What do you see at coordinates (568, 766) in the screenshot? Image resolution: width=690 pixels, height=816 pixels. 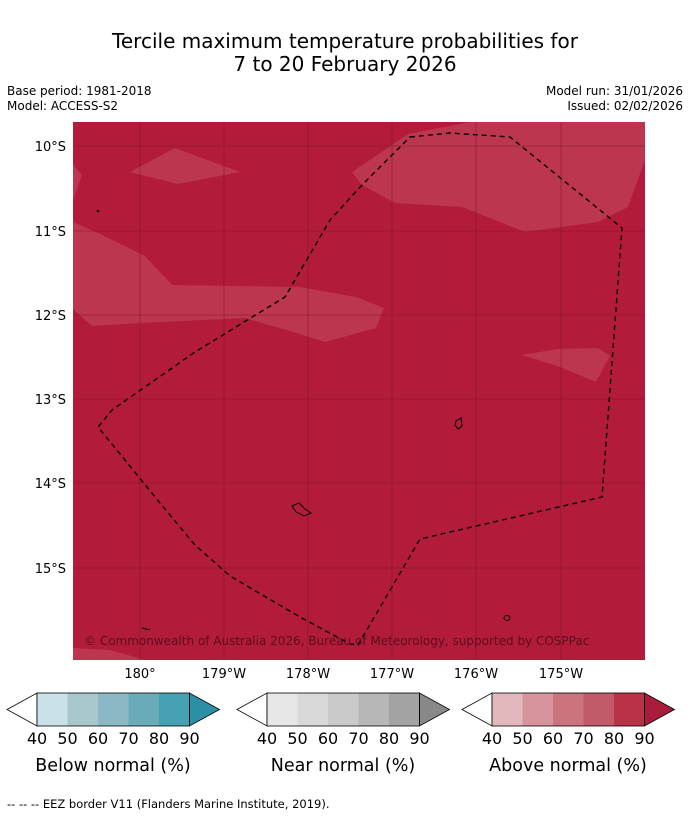 I see `legend-title: Above normal (%)` at bounding box center [568, 766].